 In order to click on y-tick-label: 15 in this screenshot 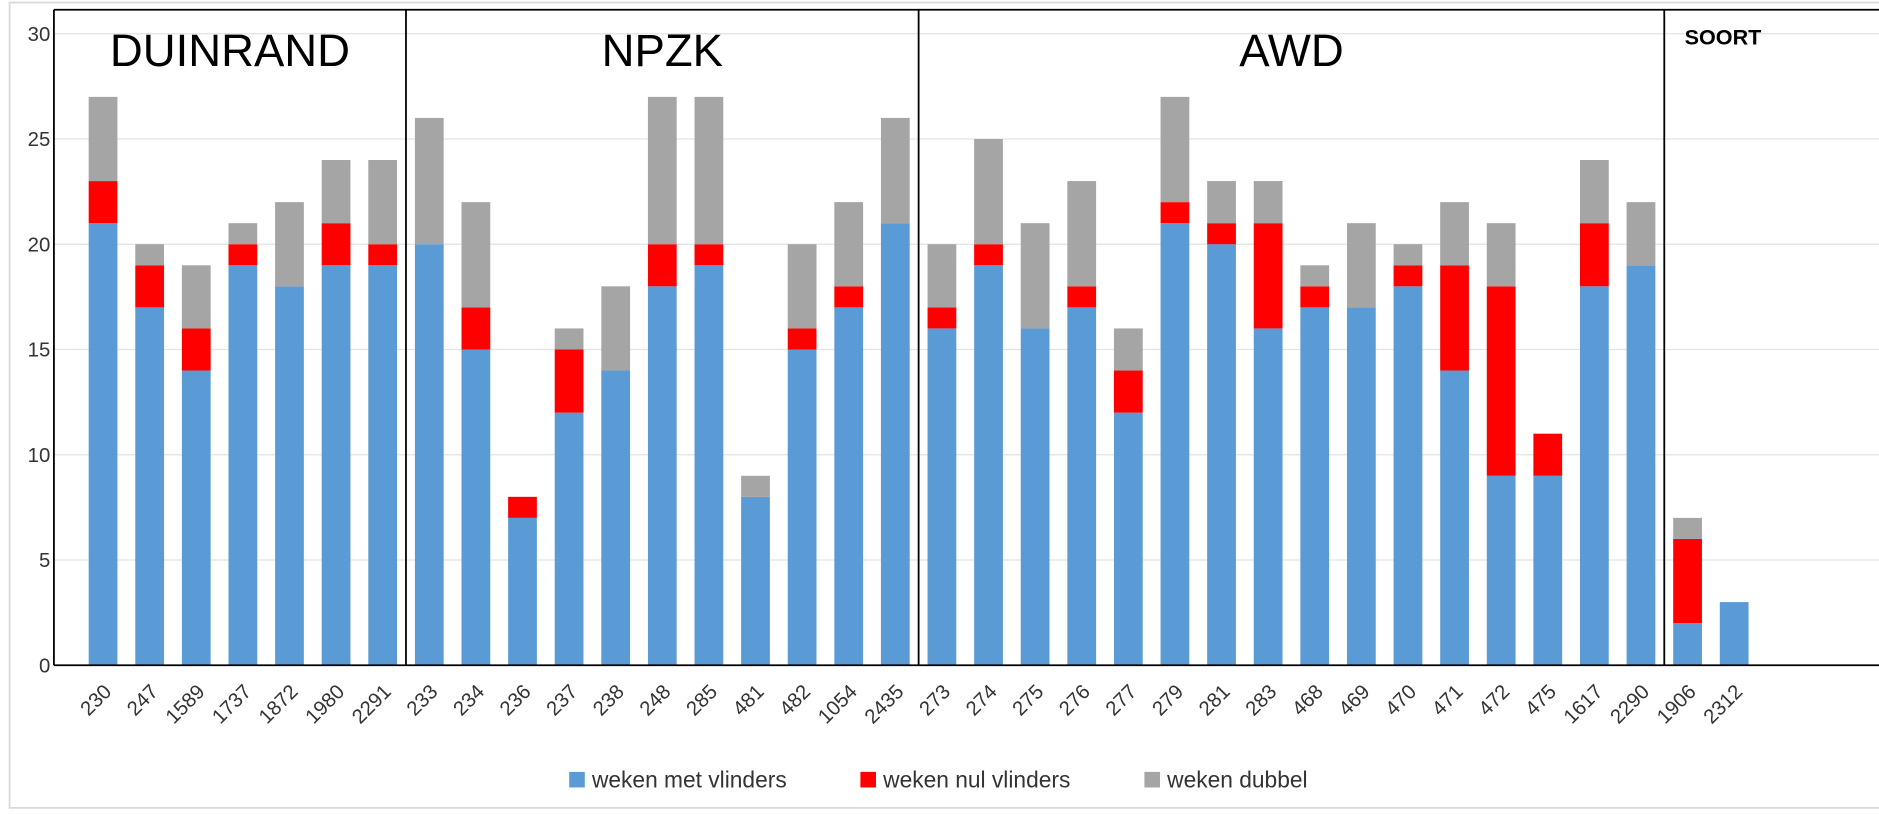, I will do `click(39, 351)`.